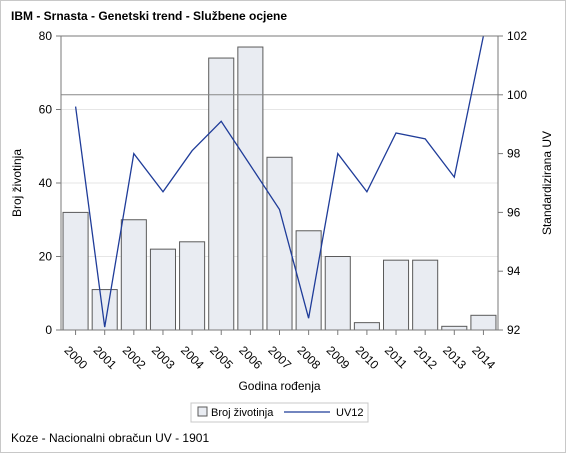 This screenshot has height=454, width=567. I want to click on x-tick-label: 2003, so click(163, 357).